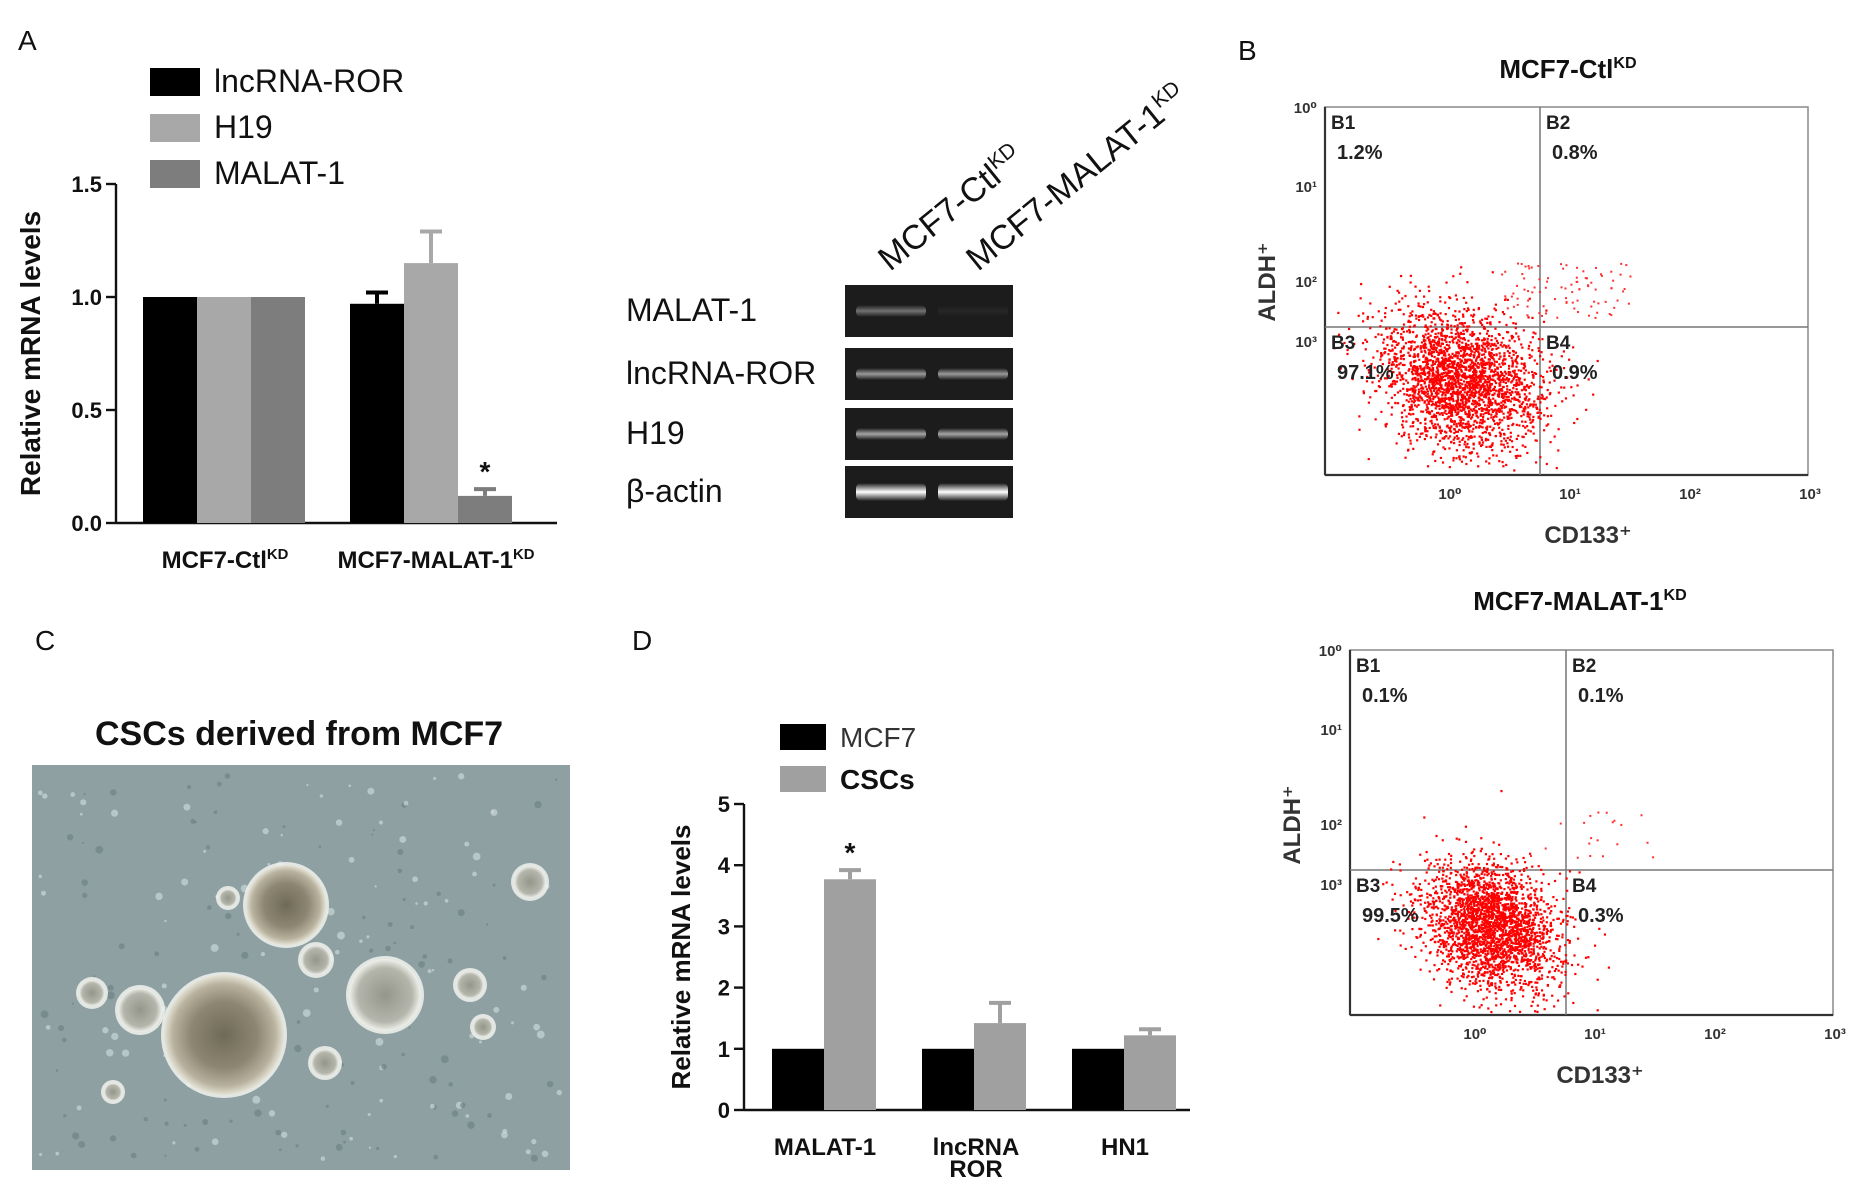  Describe the element at coordinates (1306, 342) in the screenshot. I see `y-tick-label: 10³` at that location.